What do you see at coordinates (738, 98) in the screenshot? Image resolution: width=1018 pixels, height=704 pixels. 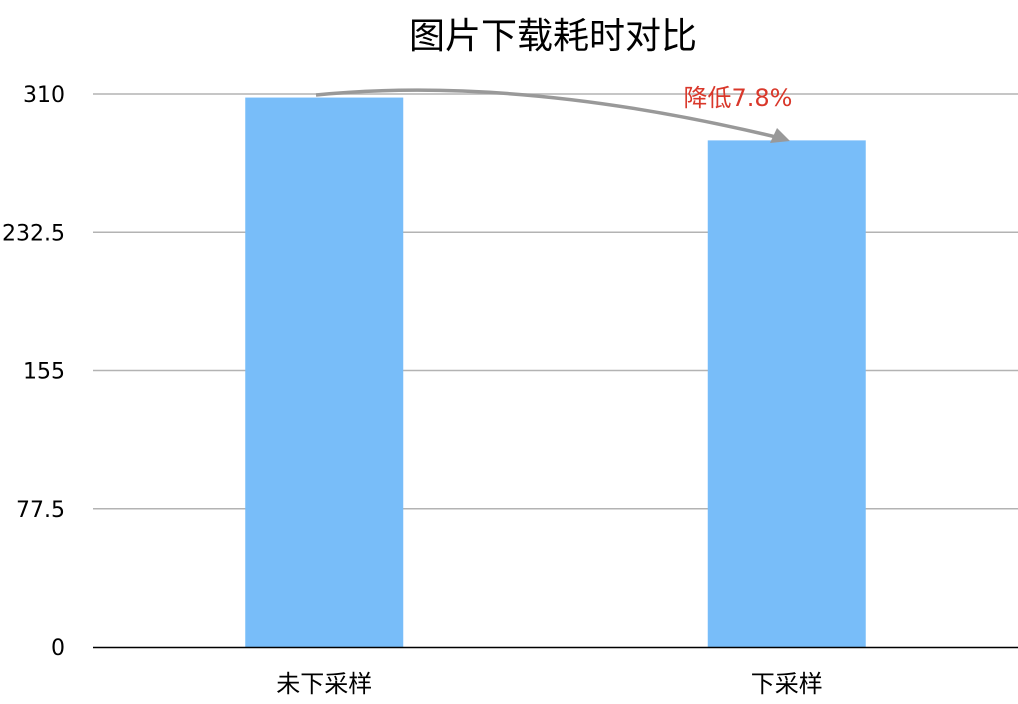 I see `annotation-label: 降低7.8%` at bounding box center [738, 98].